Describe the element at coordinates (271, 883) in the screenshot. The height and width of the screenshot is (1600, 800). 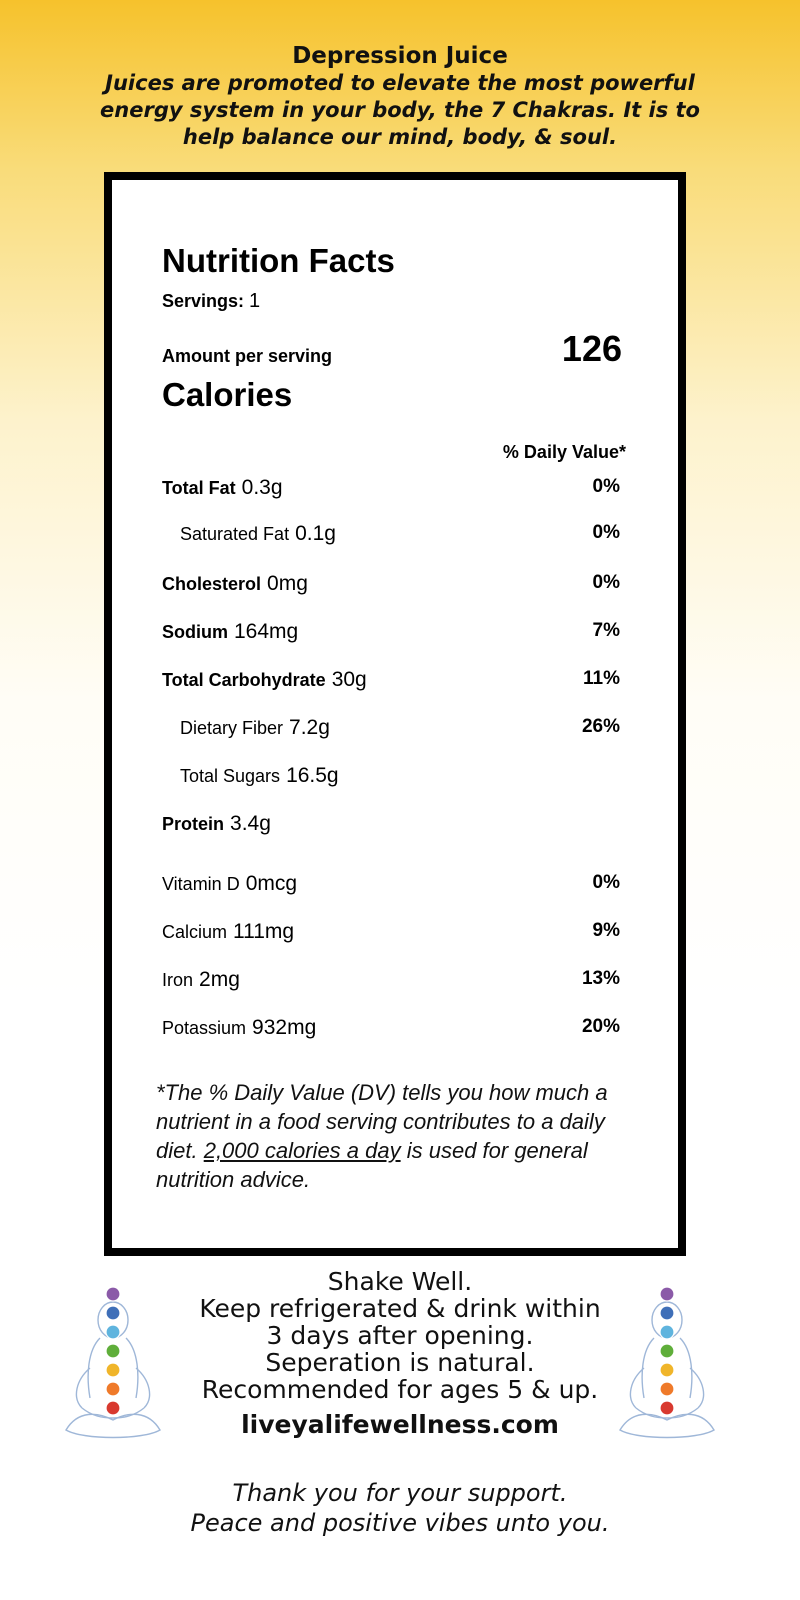
I see `nutrient-amount: 0mcg` at that location.